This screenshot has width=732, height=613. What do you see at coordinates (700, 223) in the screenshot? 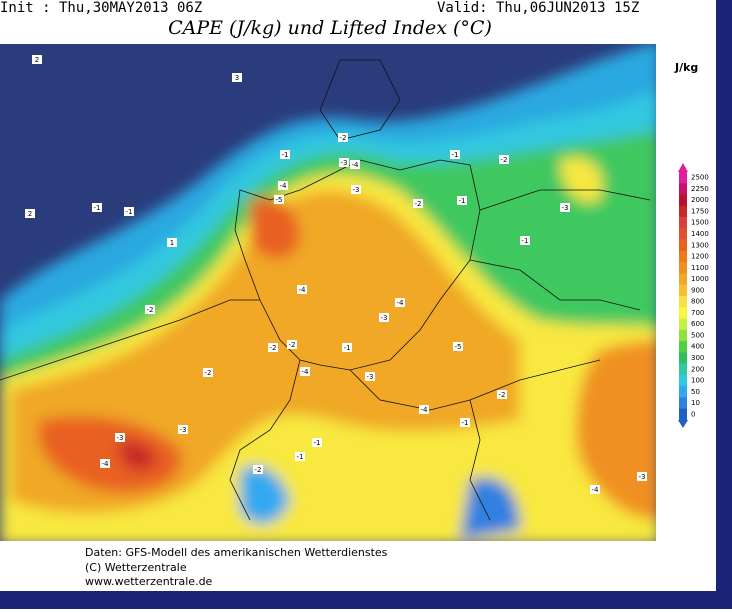
I see `colorbar-label: 1500` at bounding box center [700, 223].